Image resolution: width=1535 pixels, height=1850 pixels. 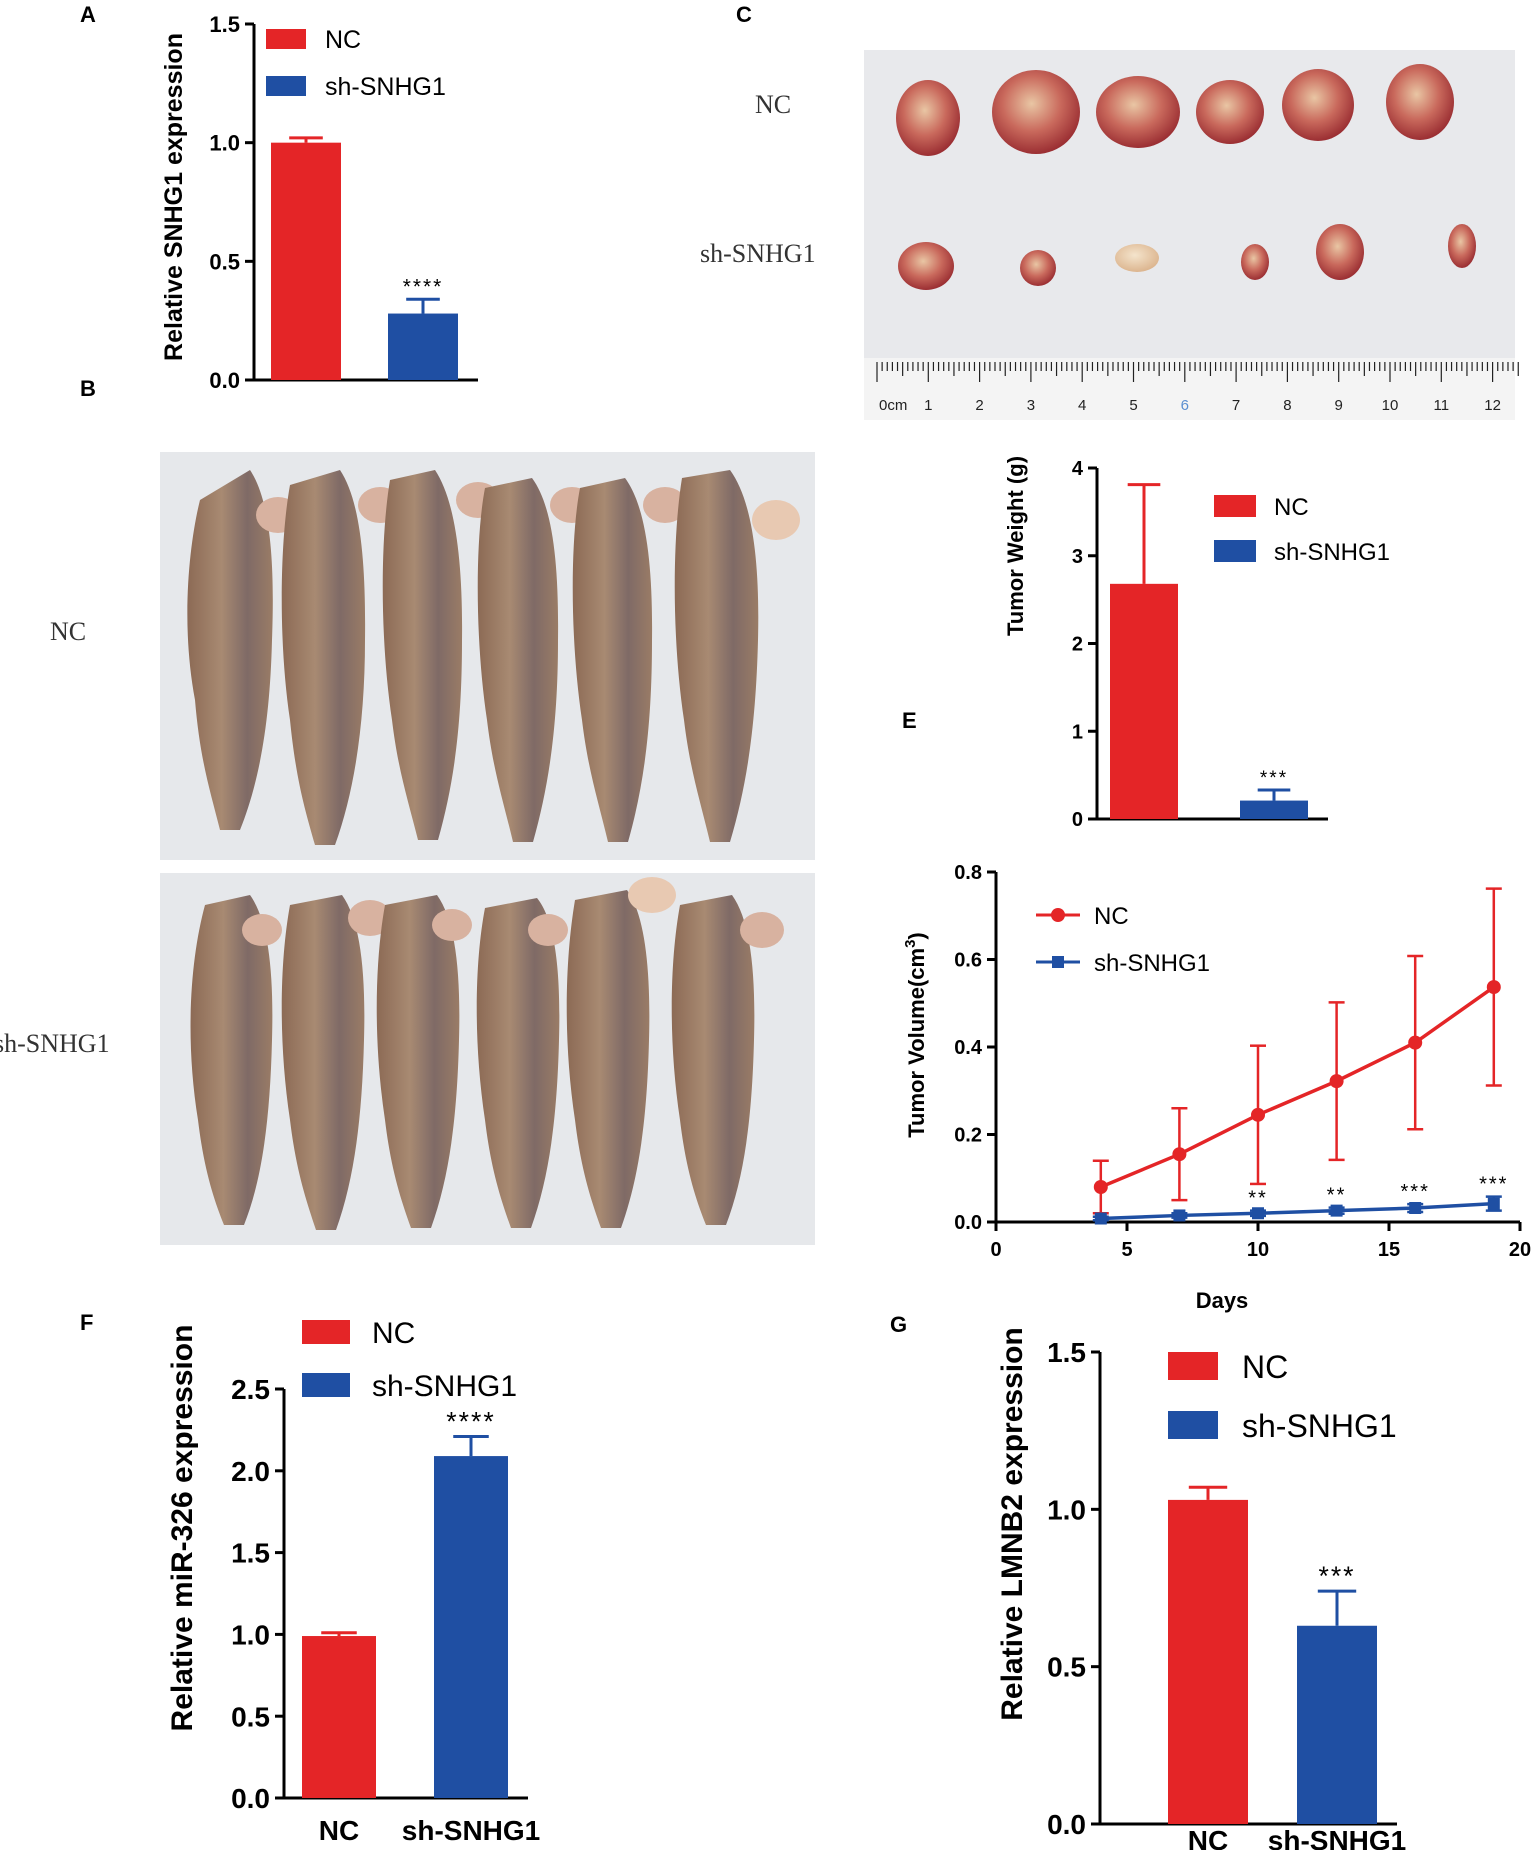 I want to click on chart-f-bar-nc, so click(x=339, y=1717).